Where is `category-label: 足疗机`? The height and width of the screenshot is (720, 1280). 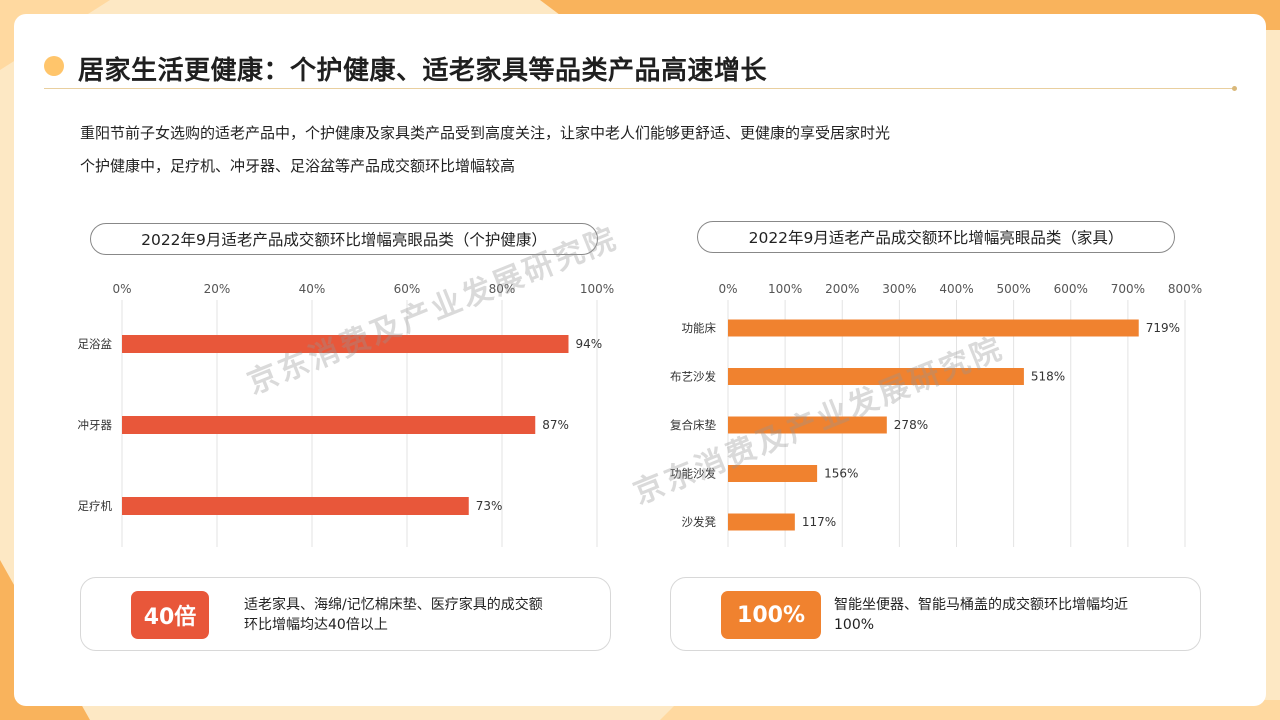
category-label: 足疗机 is located at coordinates (95, 506).